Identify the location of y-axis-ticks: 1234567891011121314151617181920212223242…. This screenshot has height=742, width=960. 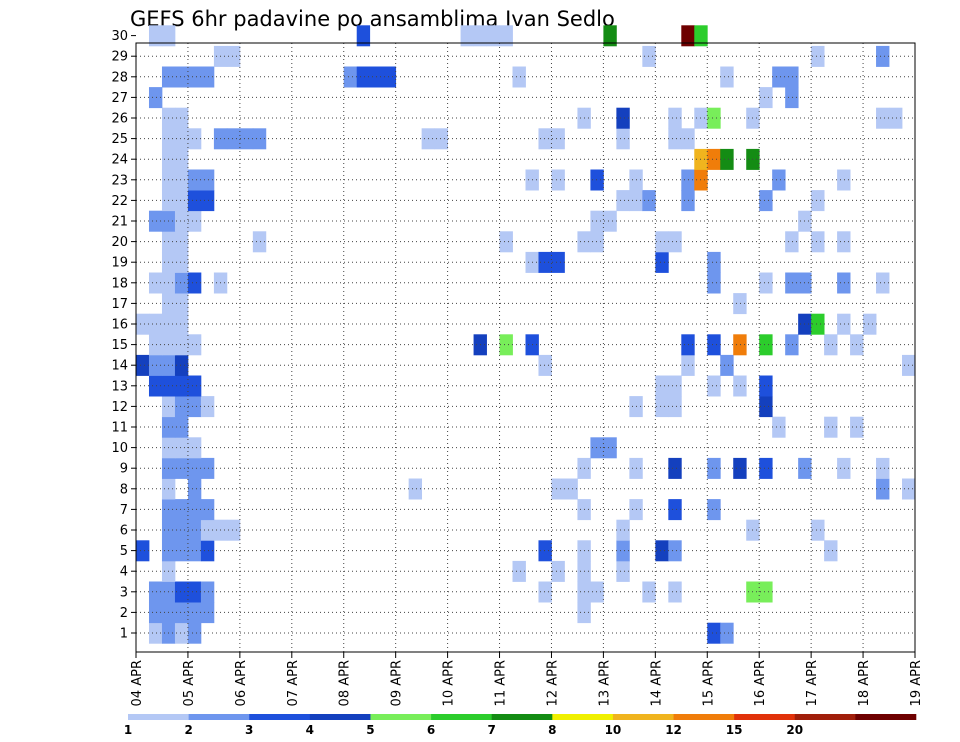
(123, 335).